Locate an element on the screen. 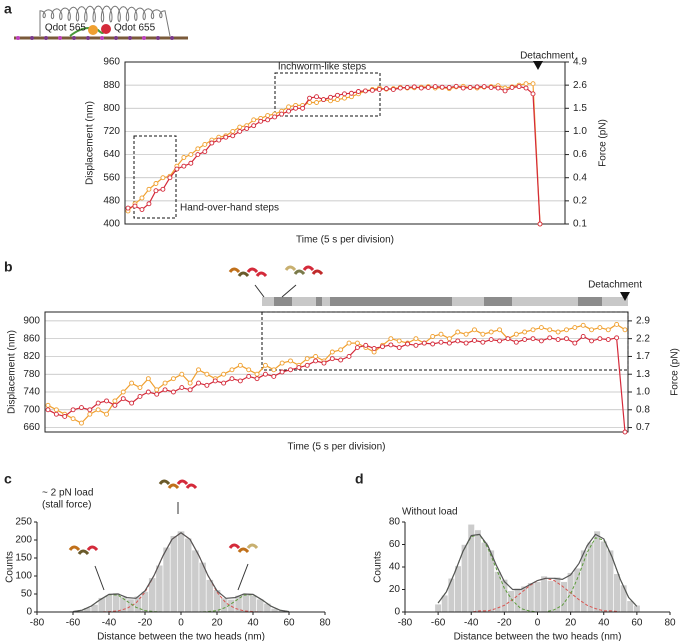 This screenshot has height=641, width=685. x-tick-label: 20 is located at coordinates (571, 623).